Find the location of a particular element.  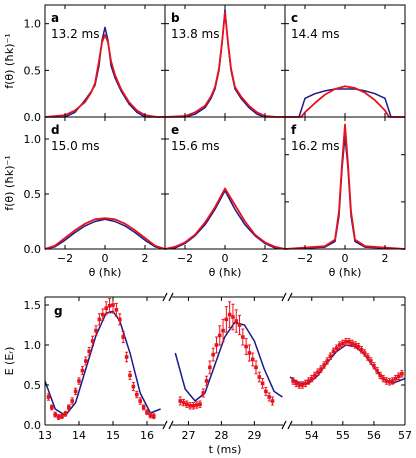

panel-a: 0.0 0.5 1.0 a 13.2 ms f(θ) (ħk)⁻¹ is located at coordinates (84, 64).